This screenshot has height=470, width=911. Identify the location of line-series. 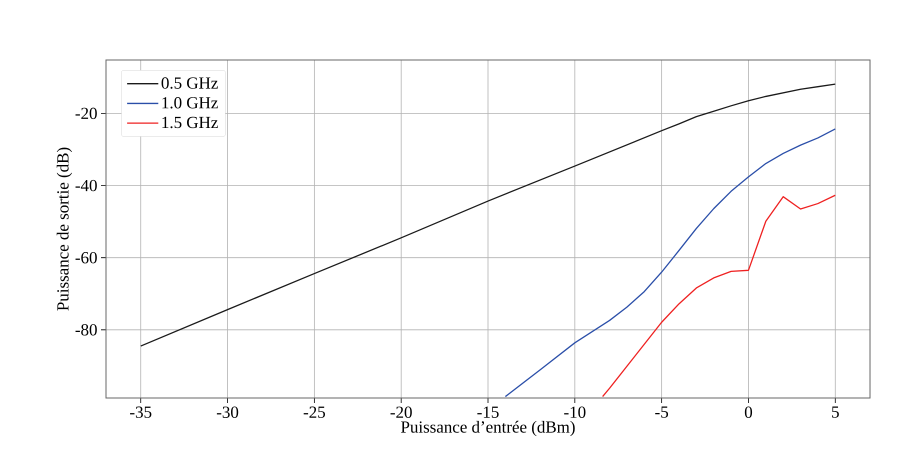
(719, 296).